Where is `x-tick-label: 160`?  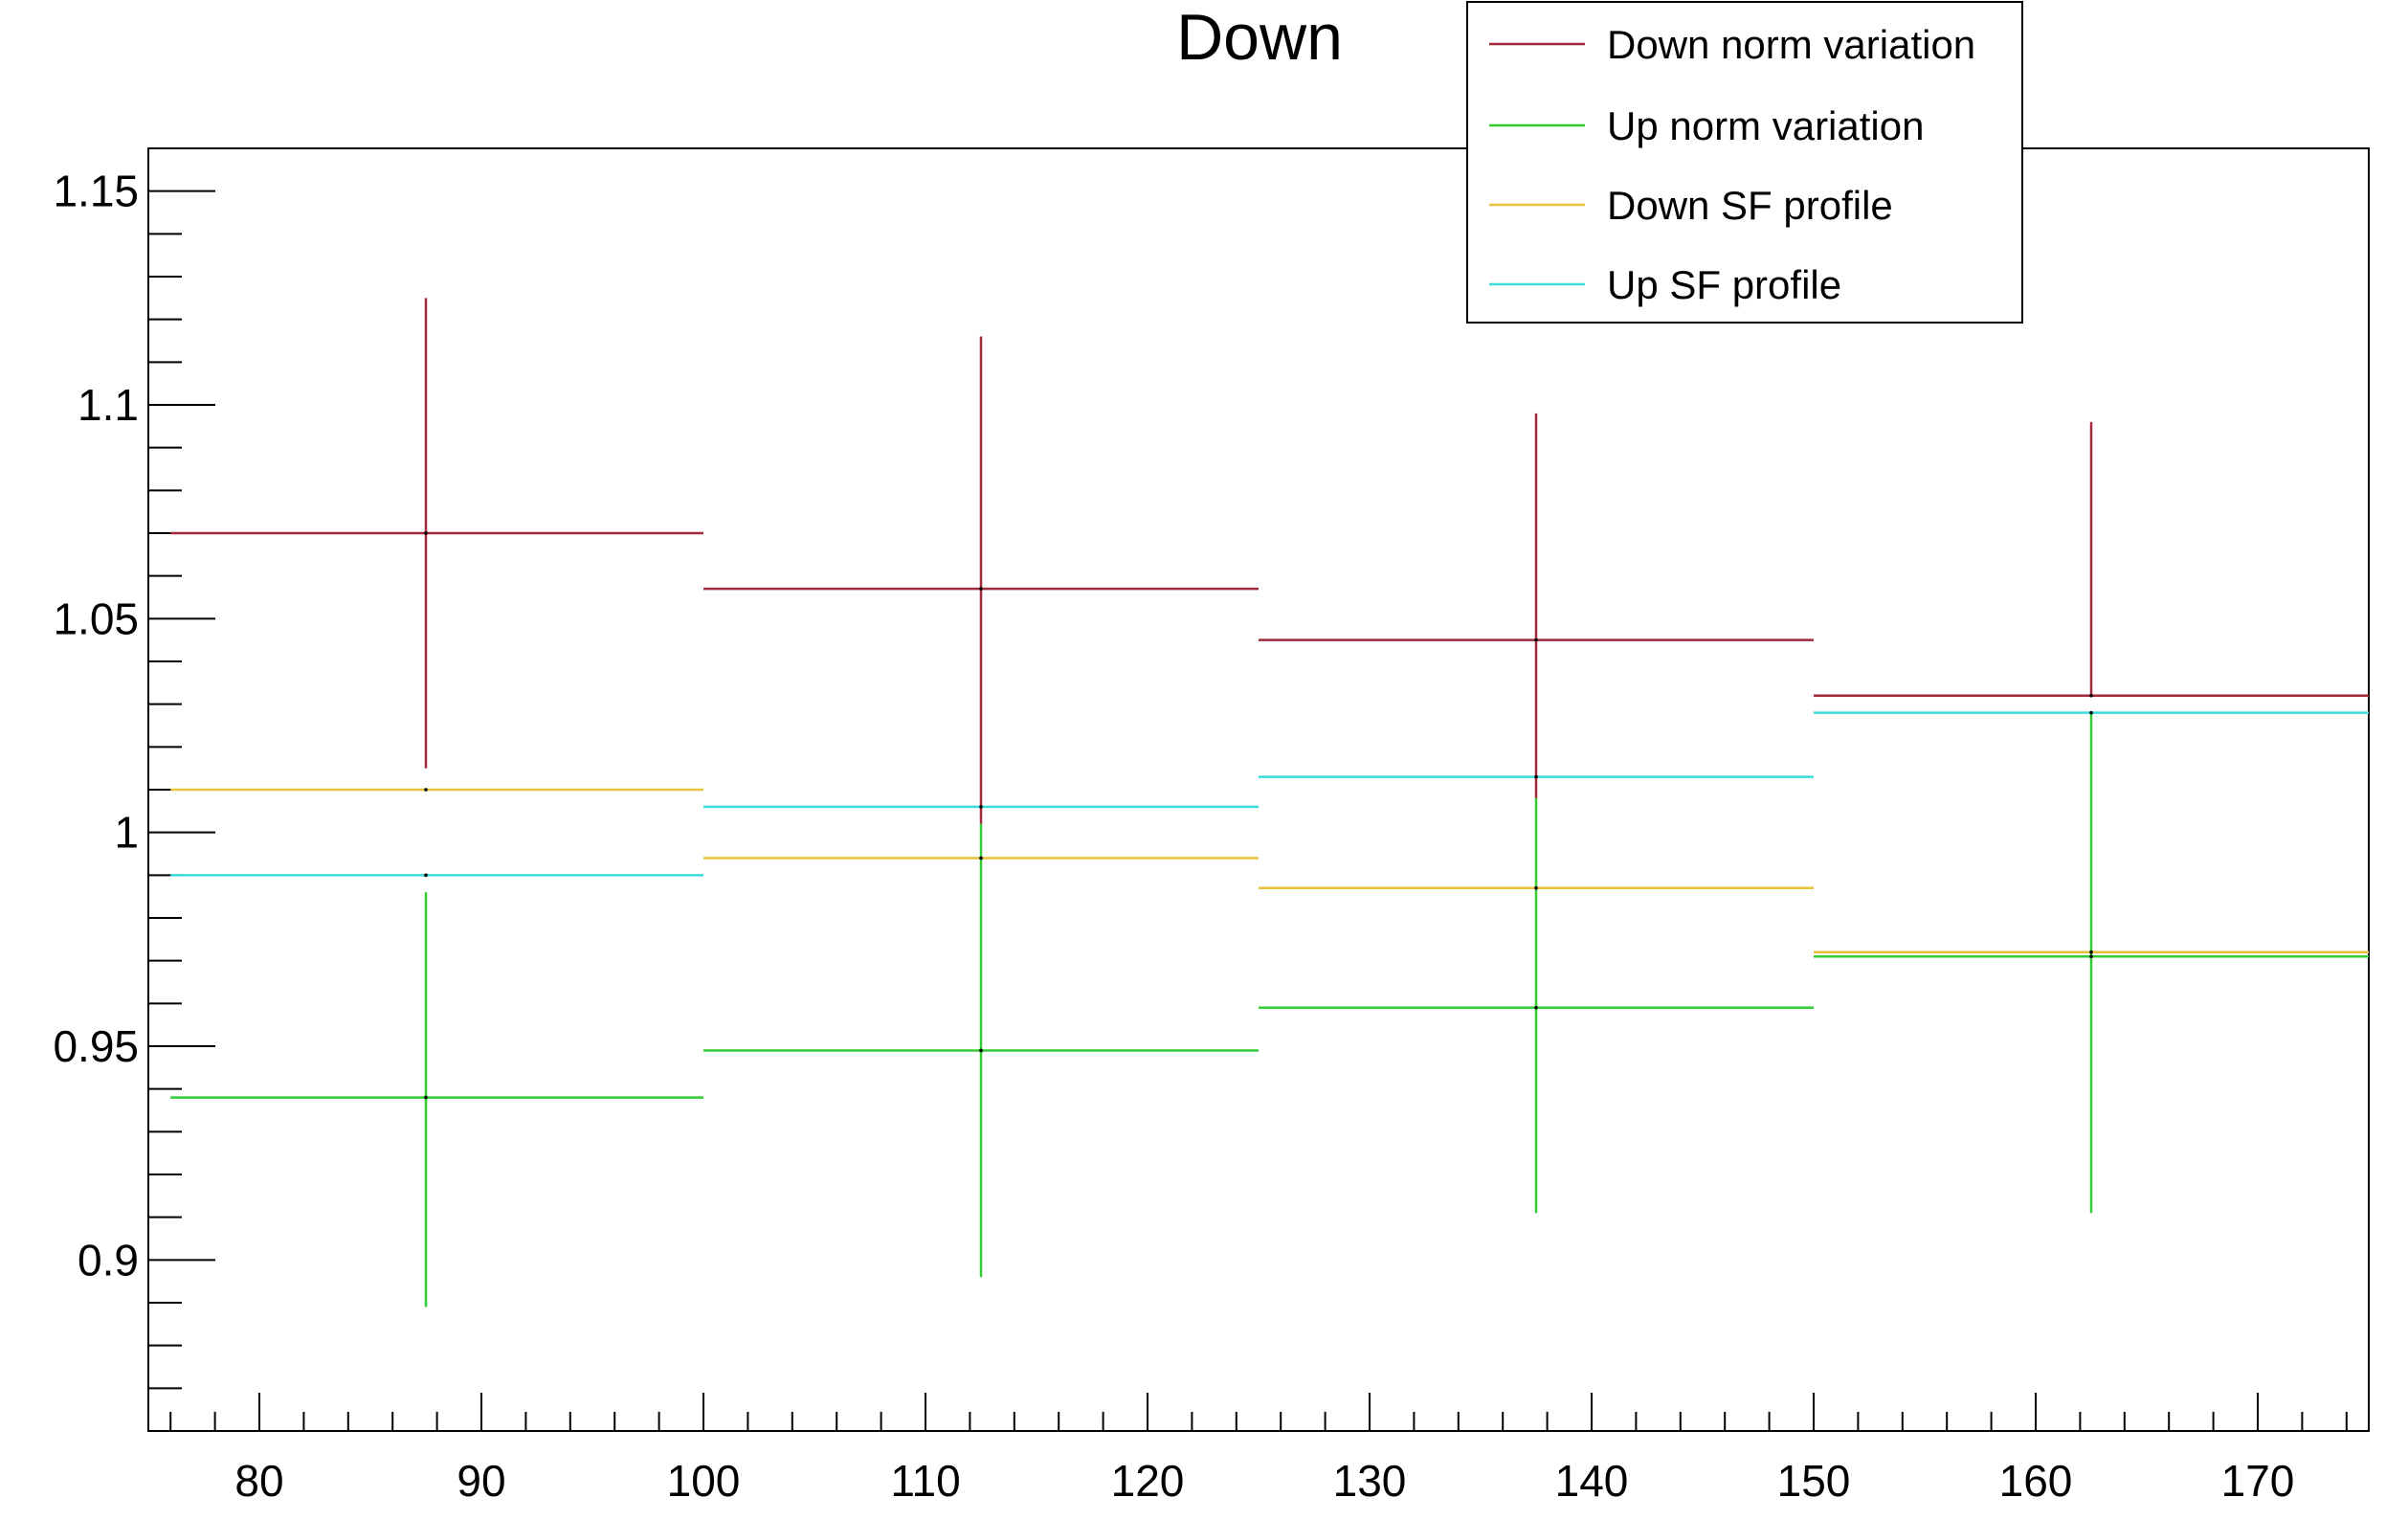
x-tick-label: 160 is located at coordinates (2036, 1481).